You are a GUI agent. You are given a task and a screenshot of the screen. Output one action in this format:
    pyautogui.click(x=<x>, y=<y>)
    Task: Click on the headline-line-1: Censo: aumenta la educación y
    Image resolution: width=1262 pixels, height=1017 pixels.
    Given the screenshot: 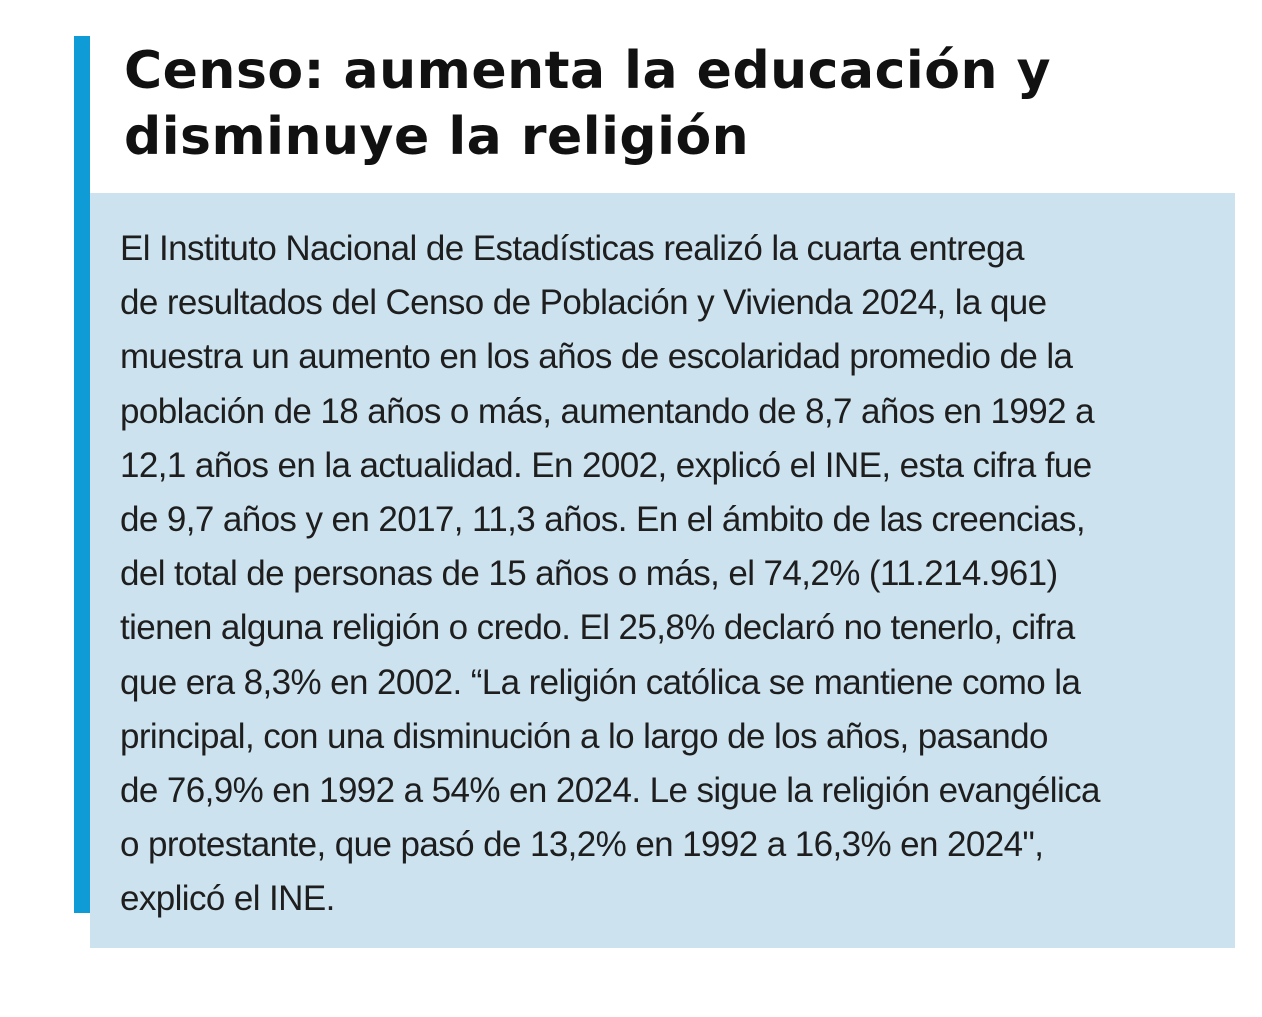 What is the action you would take?
    pyautogui.click(x=587, y=71)
    